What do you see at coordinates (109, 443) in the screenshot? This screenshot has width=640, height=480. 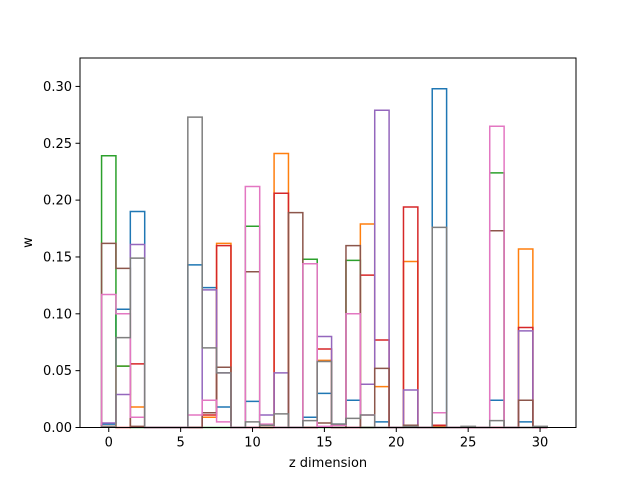 I see `x-tick-label: 0` at bounding box center [109, 443].